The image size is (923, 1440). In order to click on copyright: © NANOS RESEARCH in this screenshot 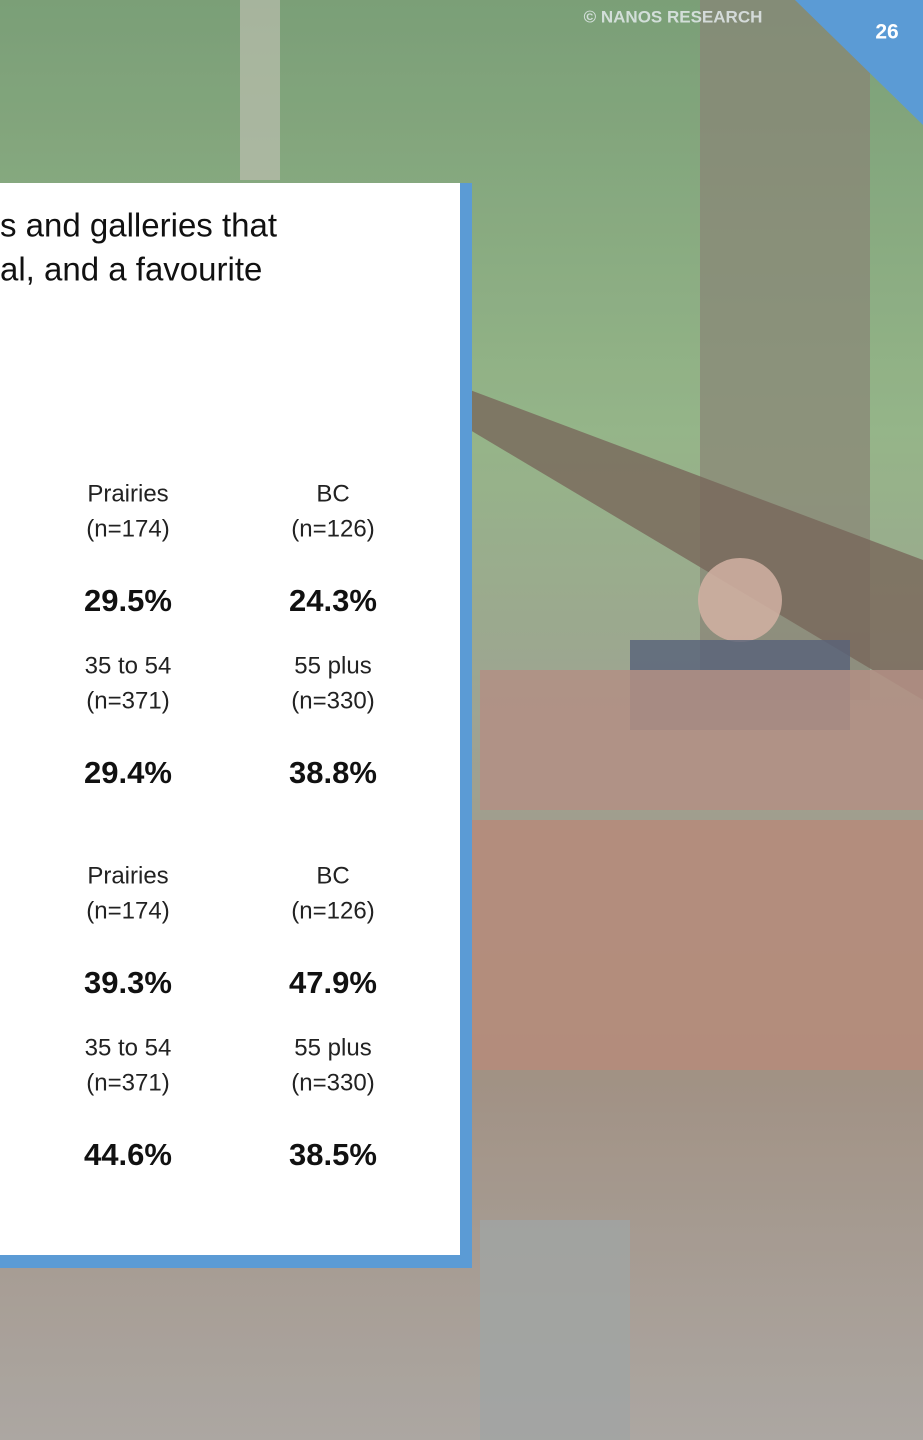, I will do `click(673, 16)`.